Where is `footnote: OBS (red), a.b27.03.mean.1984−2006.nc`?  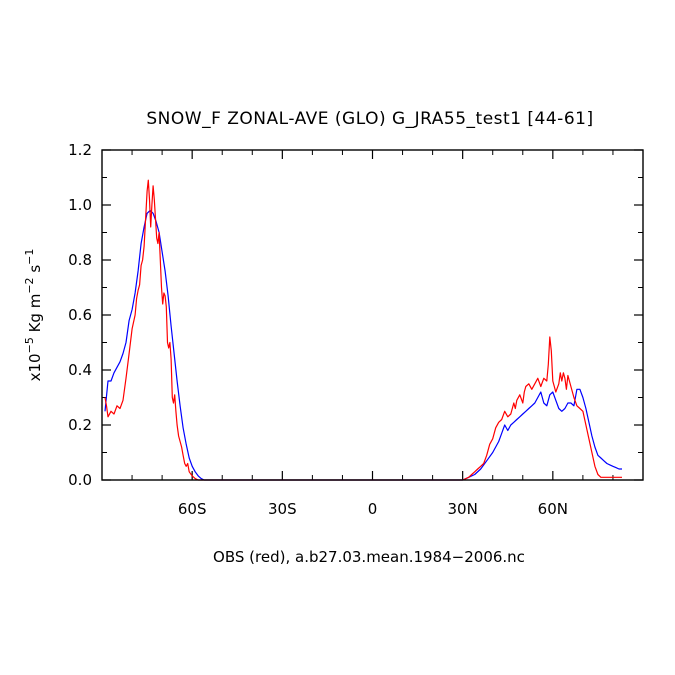 footnote: OBS (red), a.b27.03.mean.1984−2006.nc is located at coordinates (369, 557).